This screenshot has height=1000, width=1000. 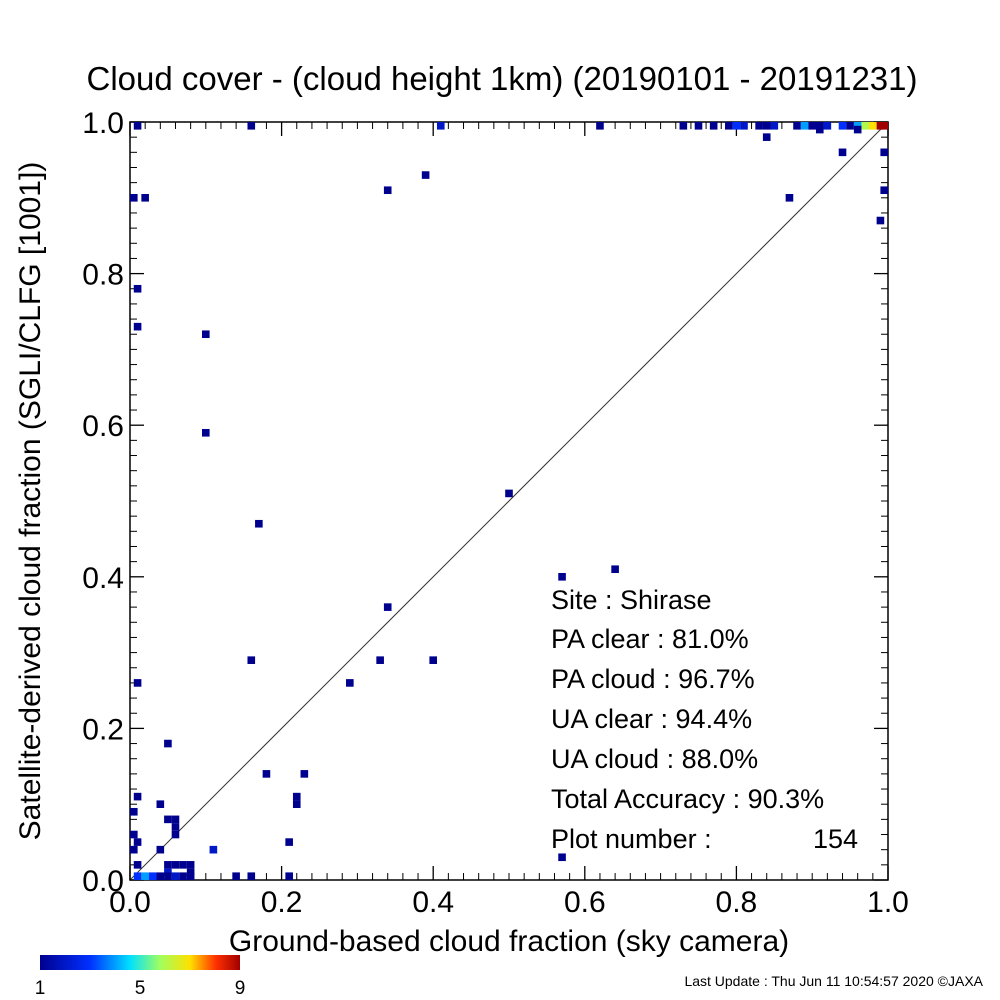 I want to click on colorbar-tick-label: 9, so click(x=240, y=988).